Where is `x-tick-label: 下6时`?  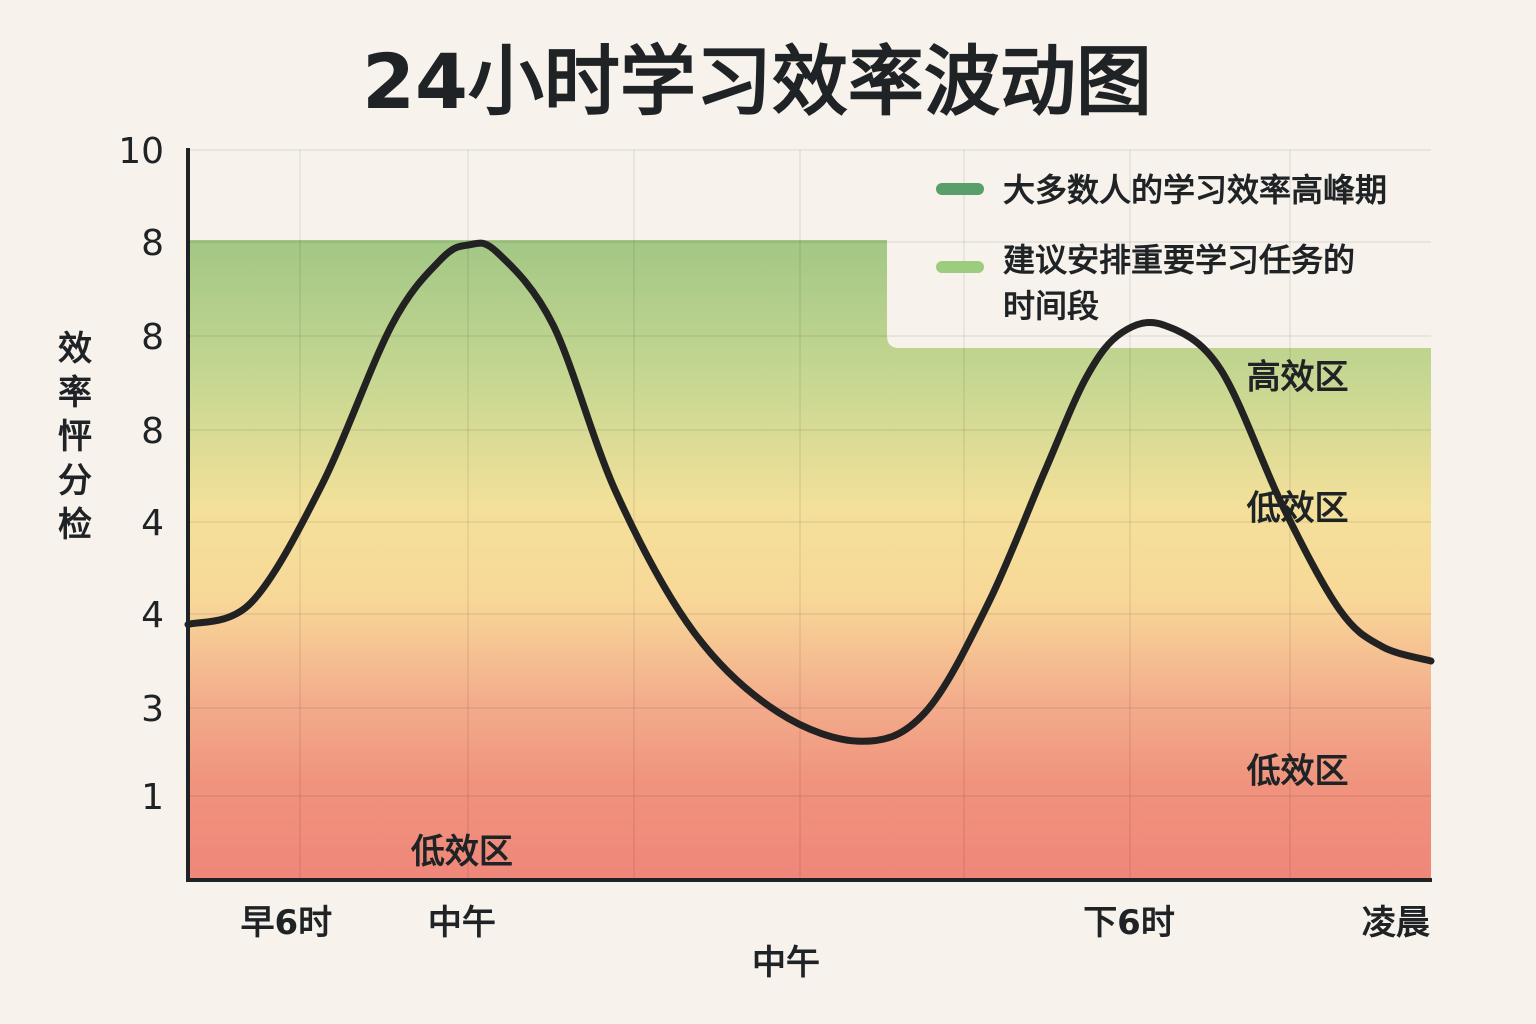 x-tick-label: 下6时 is located at coordinates (1129, 923).